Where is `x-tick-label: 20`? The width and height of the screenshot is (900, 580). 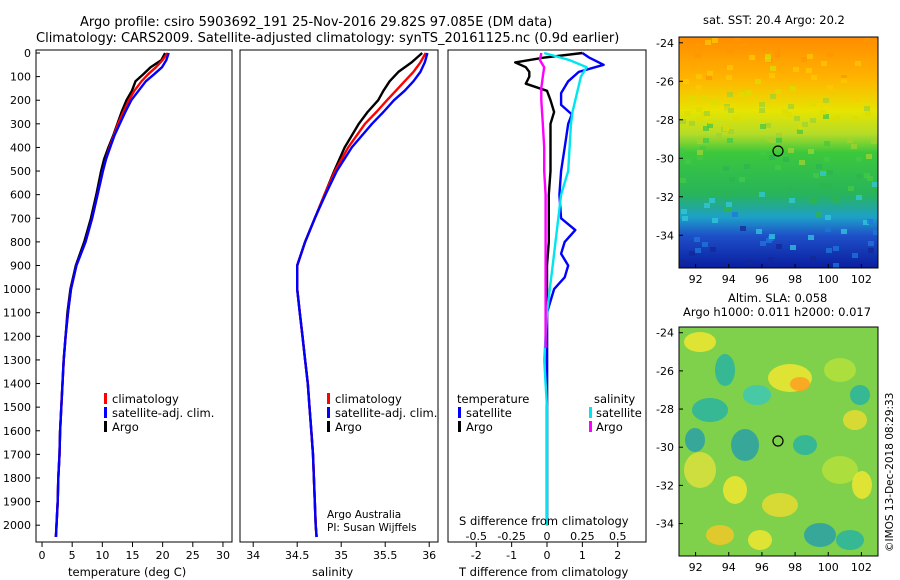 x-tick-label: 20 is located at coordinates (163, 555).